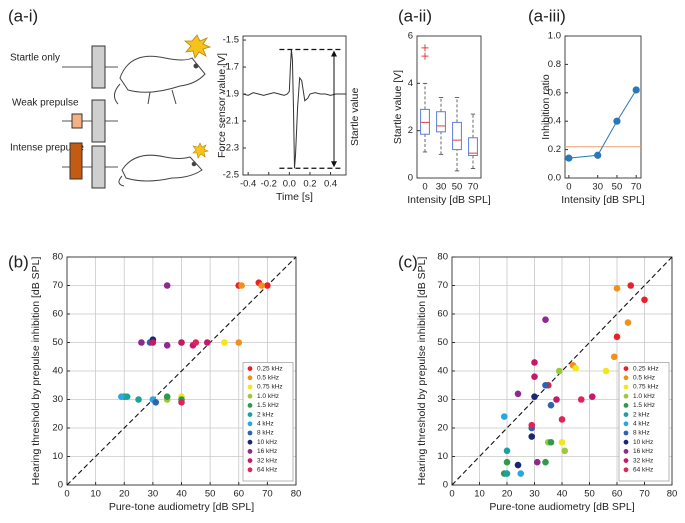 The width and height of the screenshot is (685, 523). Describe the element at coordinates (672, 494) in the screenshot. I see `x-tick-label: 80` at that location.